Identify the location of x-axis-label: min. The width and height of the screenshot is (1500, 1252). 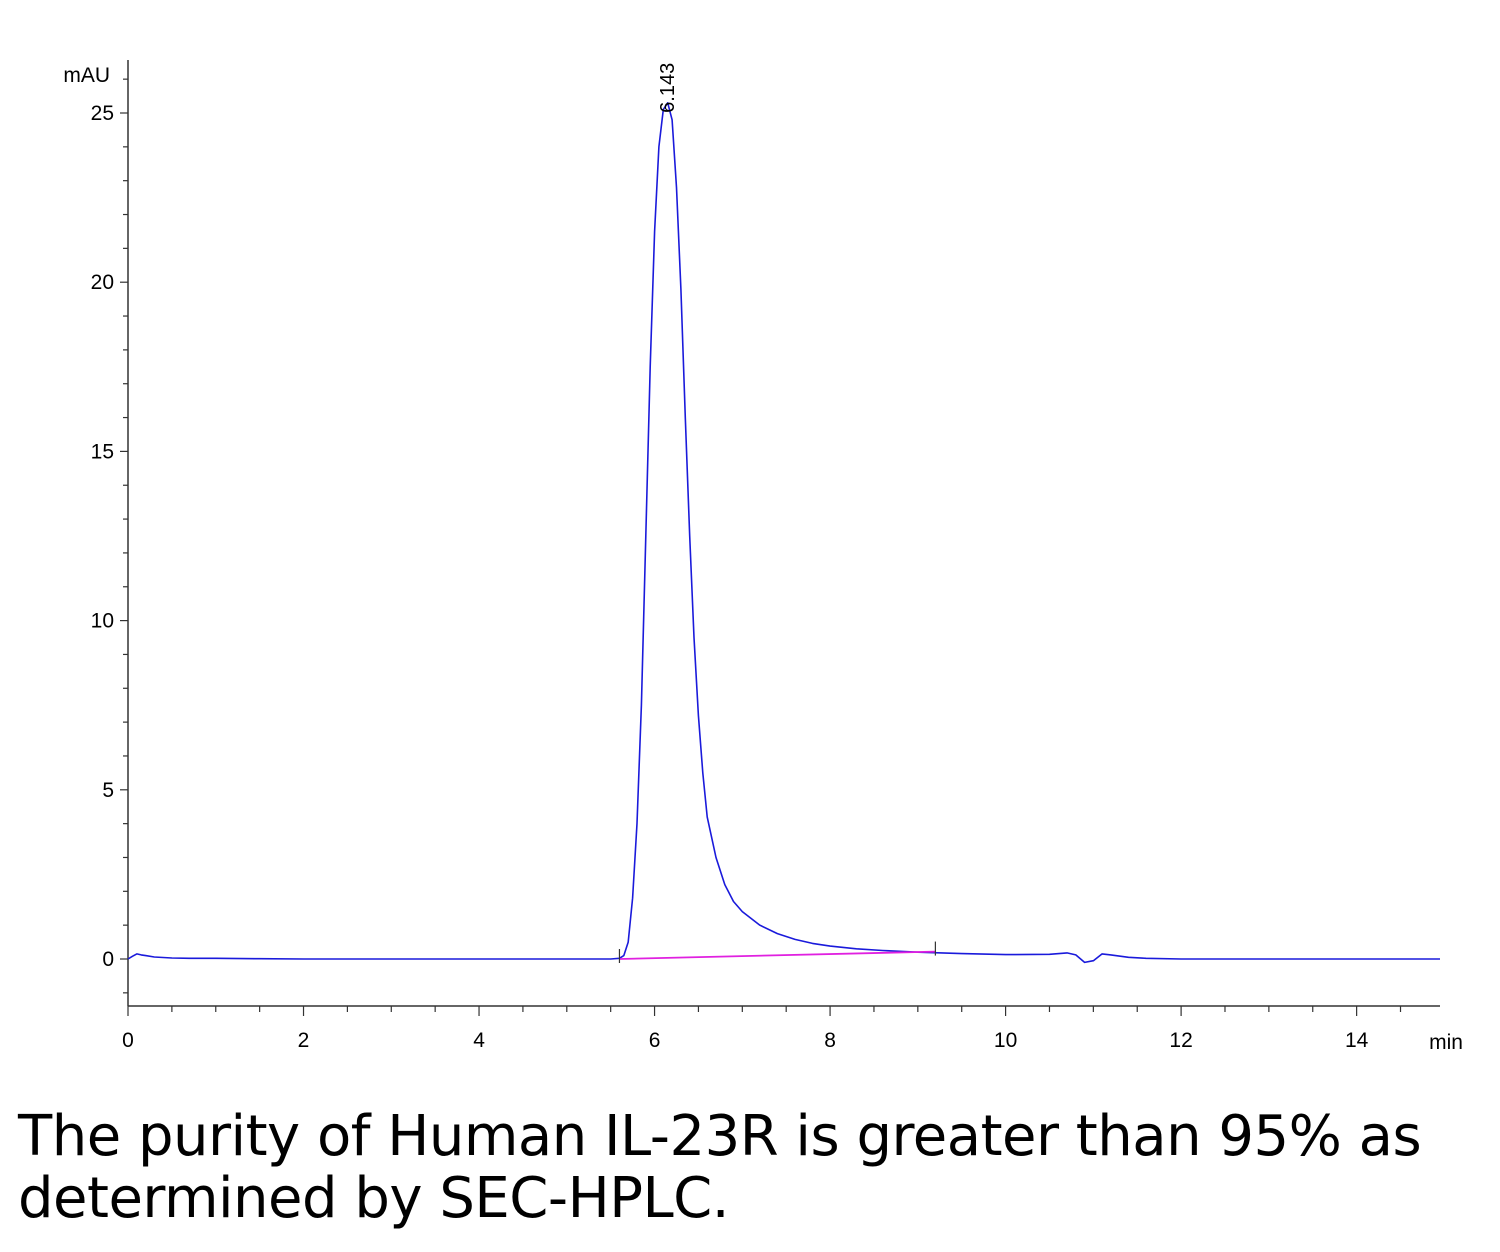
(1446, 1042).